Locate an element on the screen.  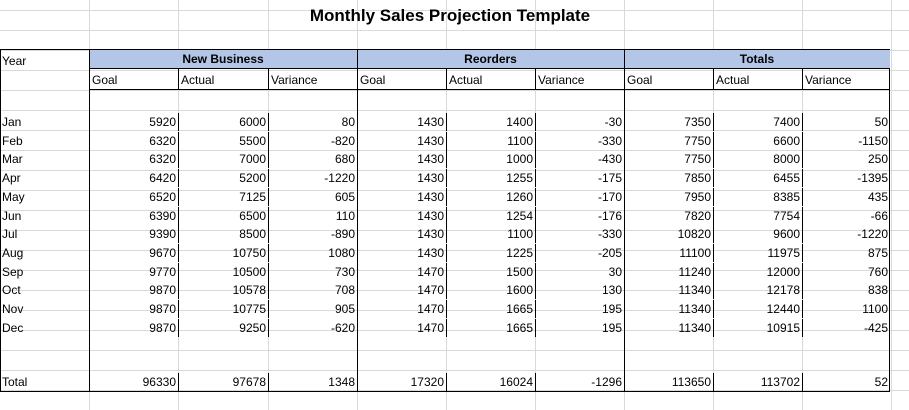
value-cell: 1400 is located at coordinates (519, 122).